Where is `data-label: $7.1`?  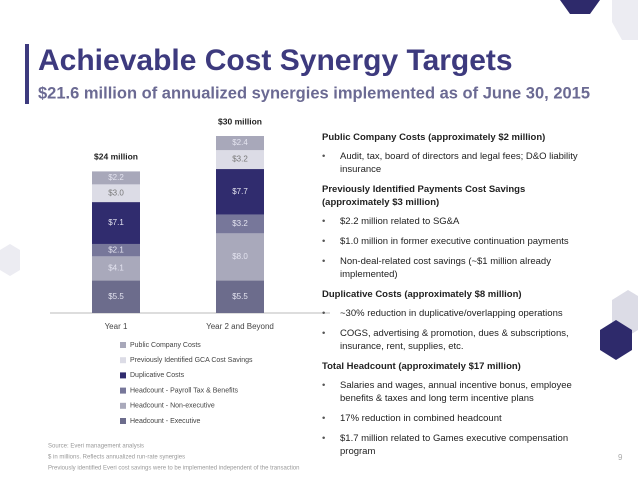
data-label: $7.1 is located at coordinates (116, 222).